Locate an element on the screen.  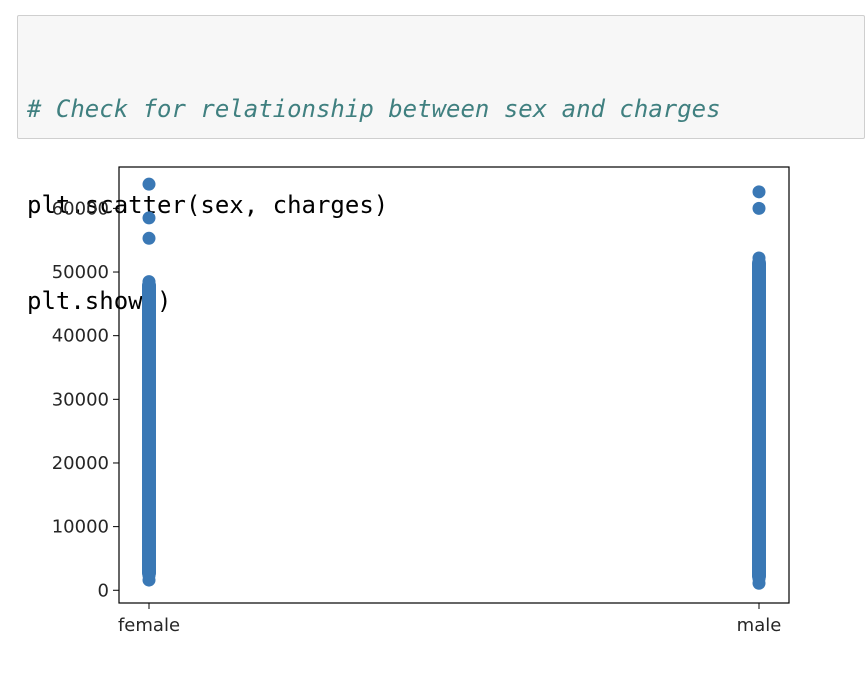
y-tick-label: 50000 is located at coordinates (80, 272).